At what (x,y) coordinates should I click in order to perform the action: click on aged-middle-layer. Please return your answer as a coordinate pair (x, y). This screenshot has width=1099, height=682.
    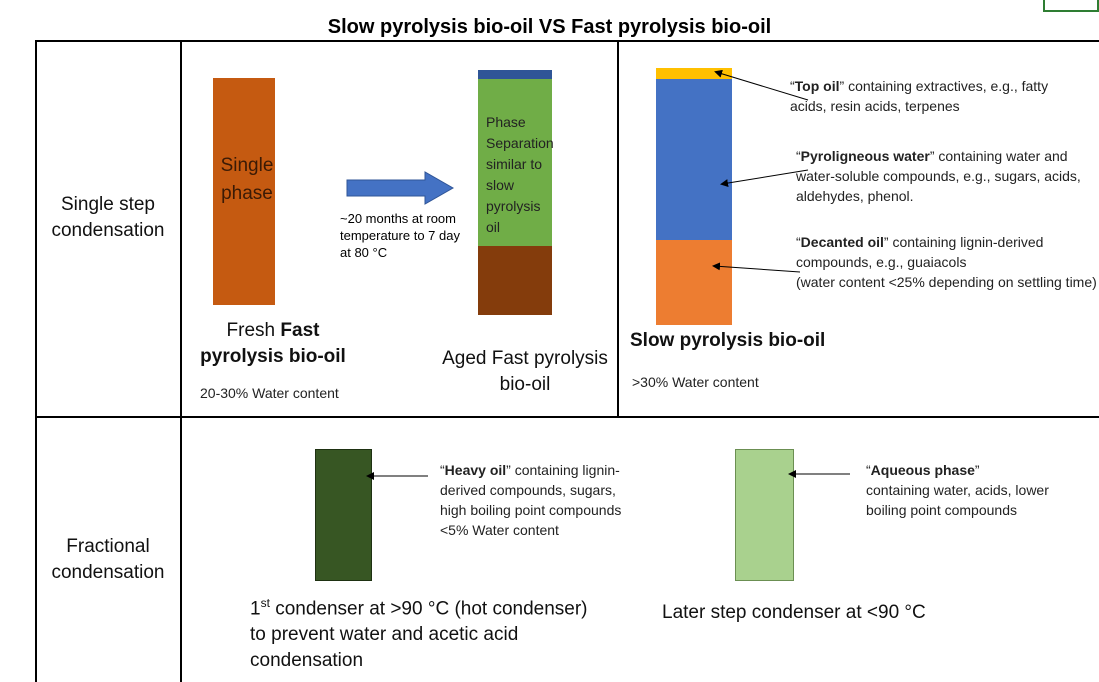
    Looking at the image, I should click on (515, 162).